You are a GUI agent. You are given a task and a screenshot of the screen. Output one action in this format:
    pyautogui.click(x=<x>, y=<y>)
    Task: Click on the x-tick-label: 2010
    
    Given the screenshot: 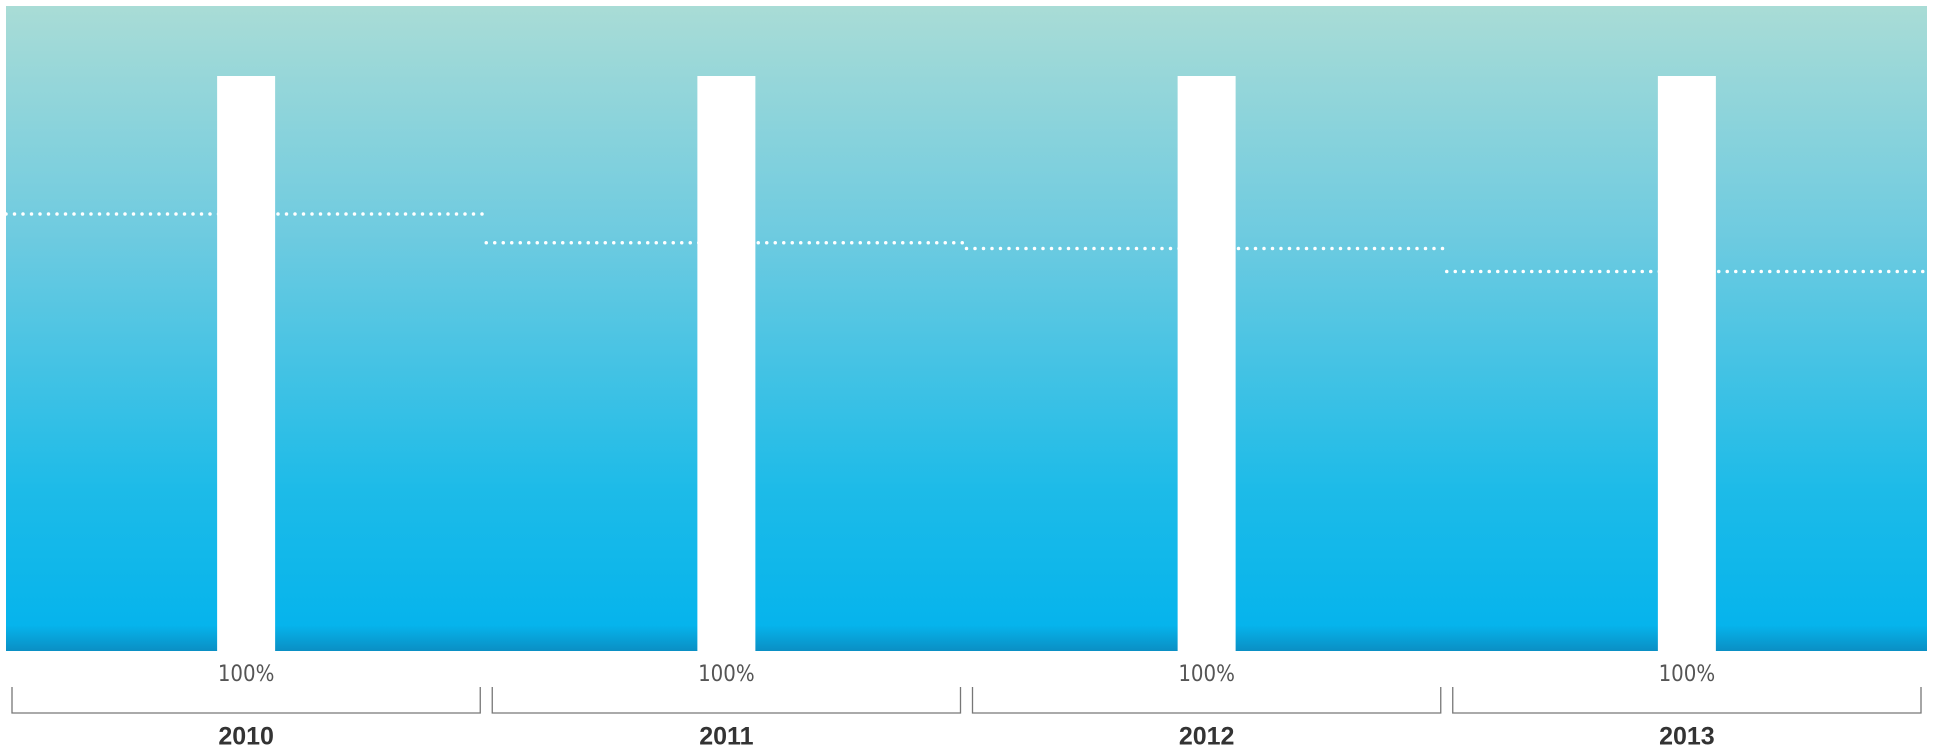 What is the action you would take?
    pyautogui.click(x=246, y=737)
    